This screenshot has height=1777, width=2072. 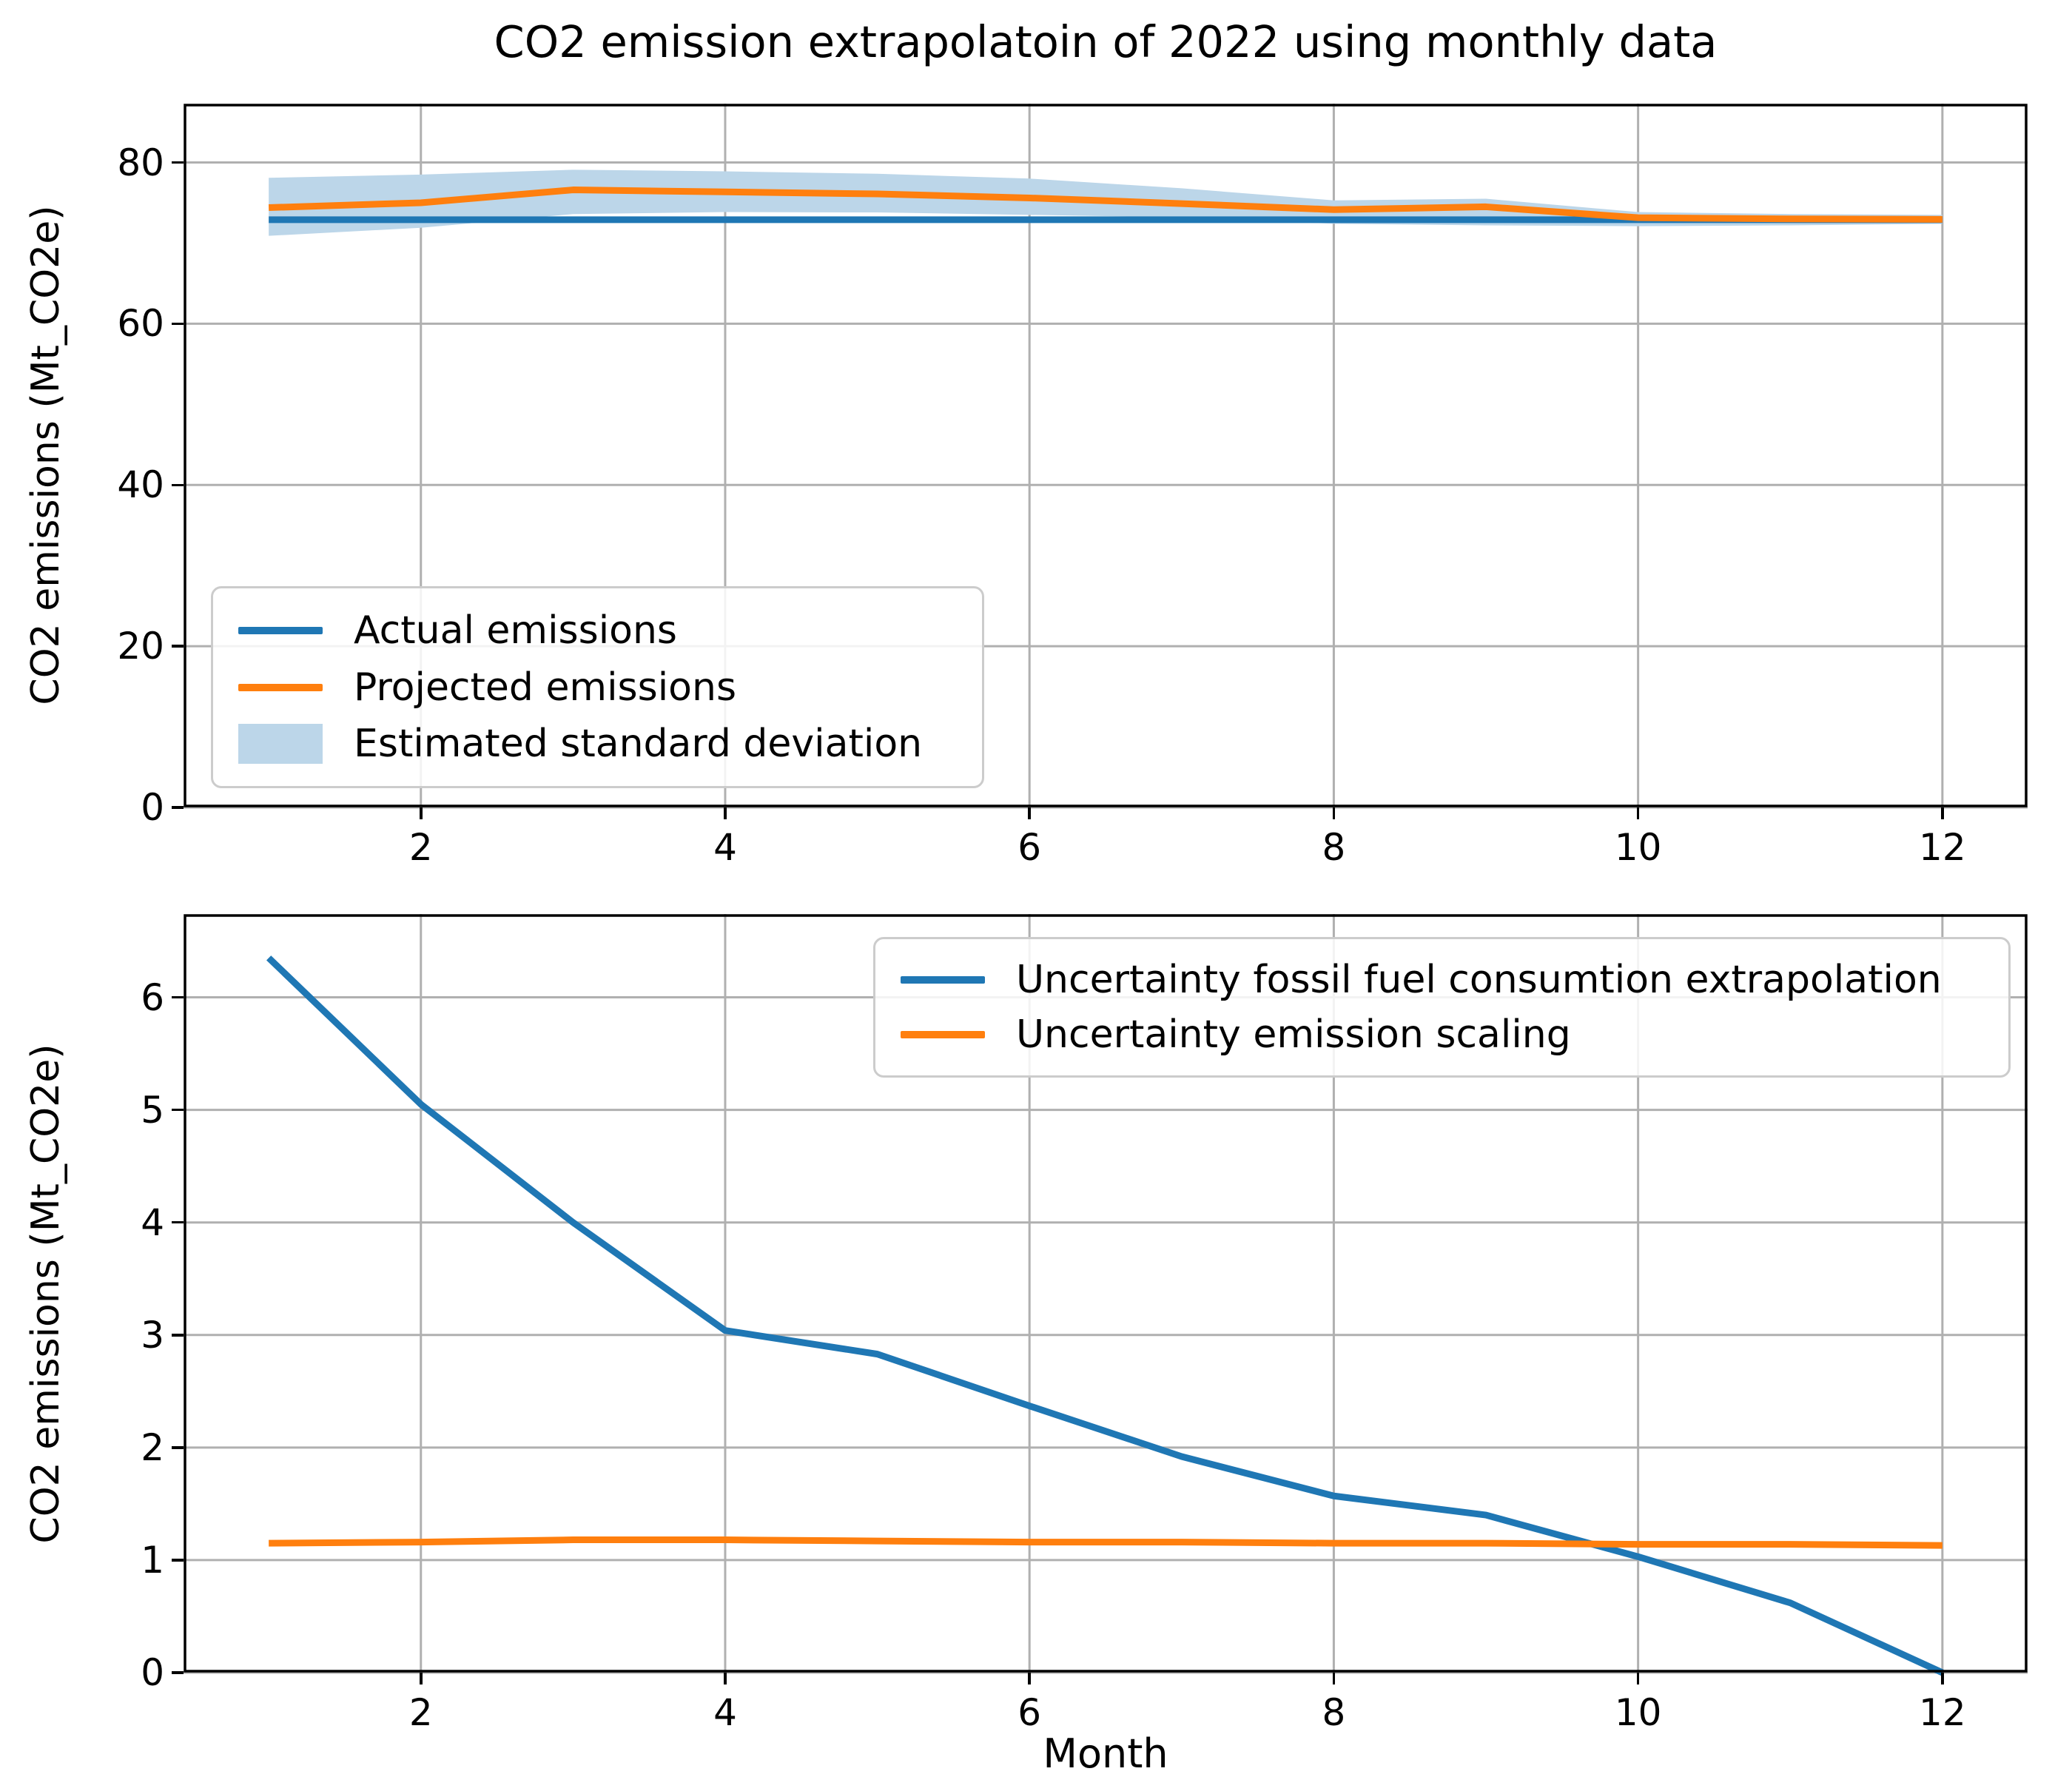 What do you see at coordinates (152, 1560) in the screenshot?
I see `y-tick-label: 1` at bounding box center [152, 1560].